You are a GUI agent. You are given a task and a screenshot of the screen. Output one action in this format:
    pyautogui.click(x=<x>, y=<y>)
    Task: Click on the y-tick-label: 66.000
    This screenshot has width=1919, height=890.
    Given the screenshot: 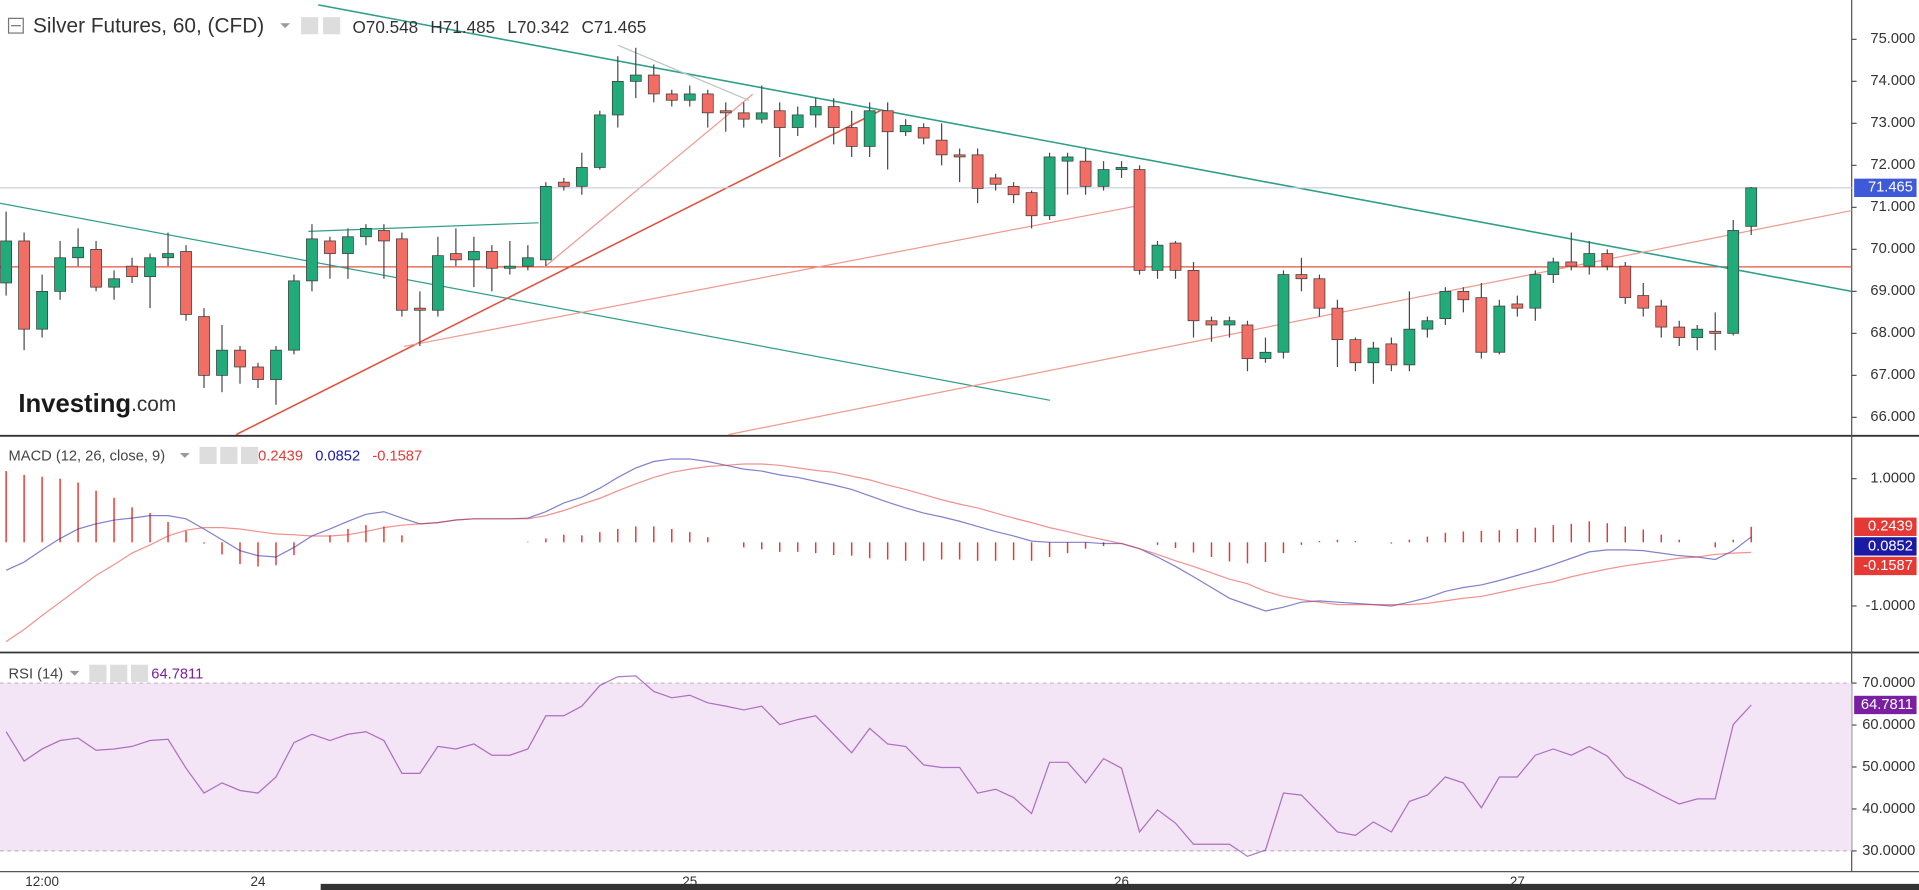 What is the action you would take?
    pyautogui.click(x=1892, y=417)
    